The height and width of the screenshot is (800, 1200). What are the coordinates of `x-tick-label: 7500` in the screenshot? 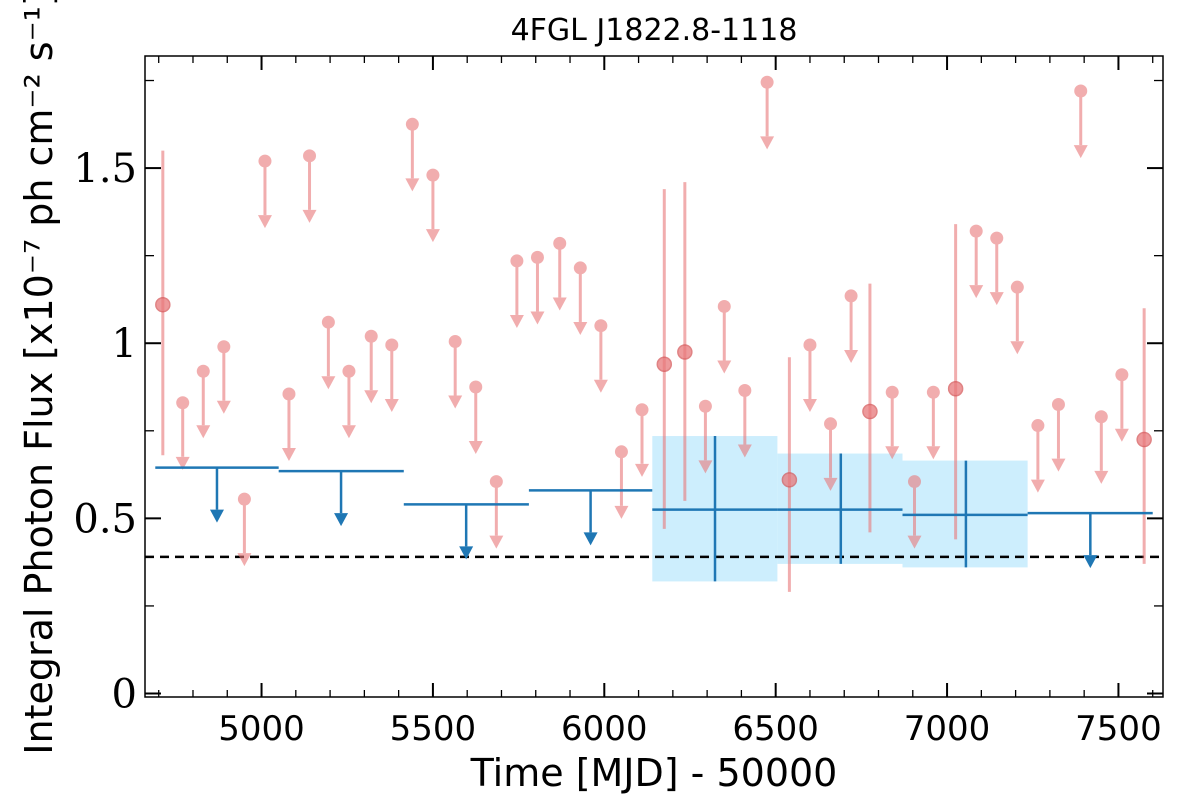 It's located at (1118, 729).